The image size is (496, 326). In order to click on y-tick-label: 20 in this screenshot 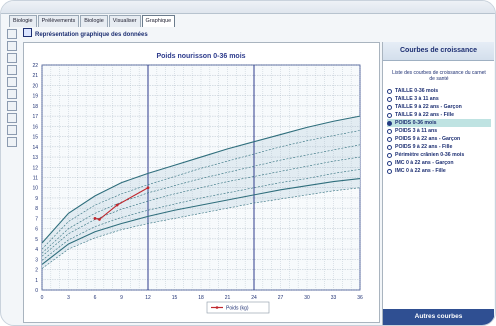, I will do `click(35, 86)`.